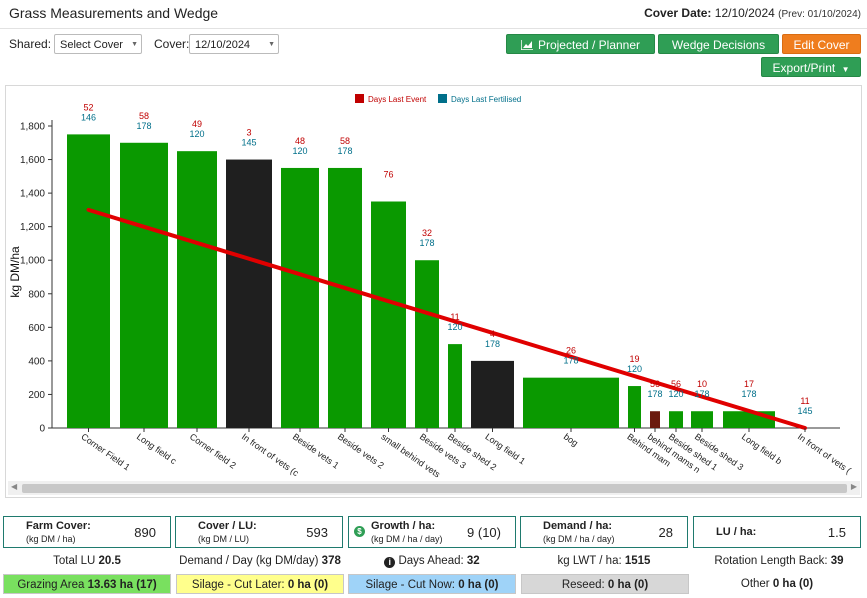  What do you see at coordinates (432, 584) in the screenshot?
I see `silage-cut-now: Silage - Cut Now: 0 ha (0)` at bounding box center [432, 584].